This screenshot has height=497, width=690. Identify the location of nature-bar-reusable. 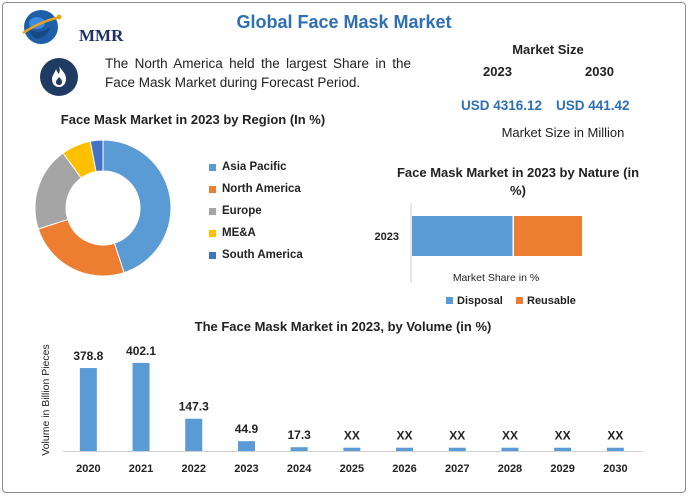
(548, 236).